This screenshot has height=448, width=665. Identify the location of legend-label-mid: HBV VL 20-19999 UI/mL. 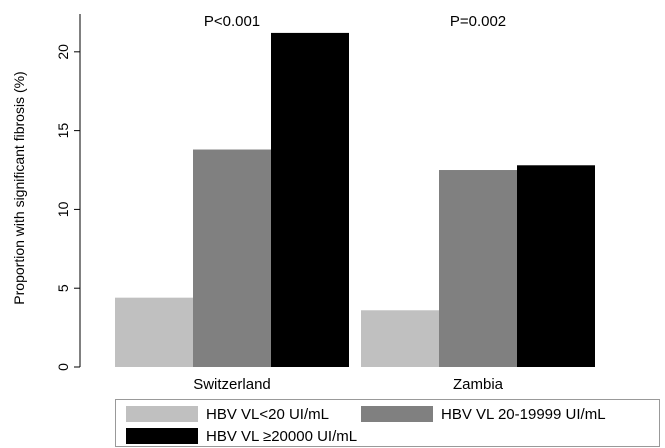
(523, 414).